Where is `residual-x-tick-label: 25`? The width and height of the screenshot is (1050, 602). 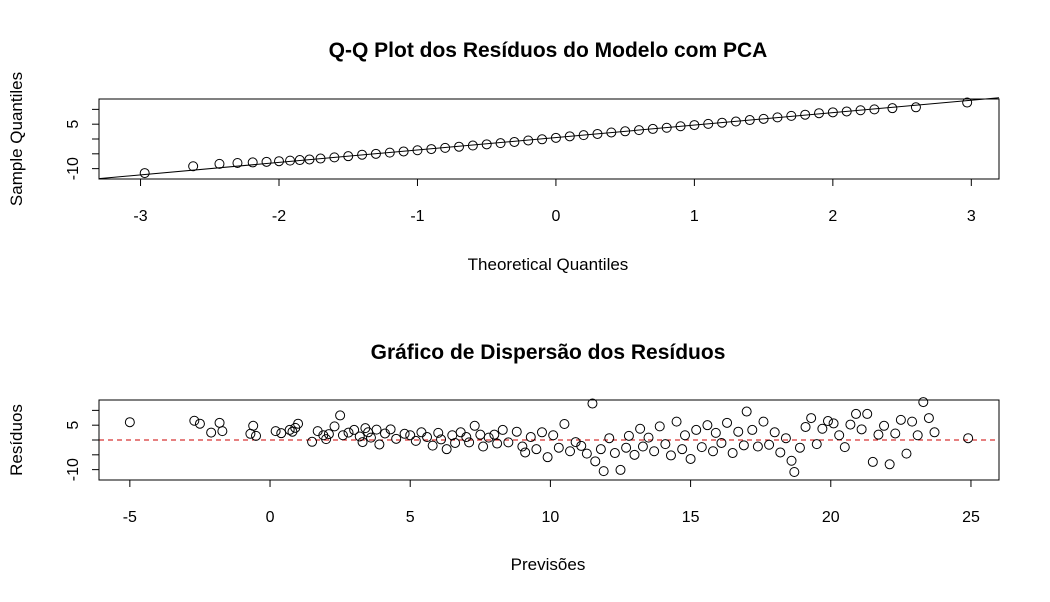 residual-x-tick-label: 25 is located at coordinates (971, 517).